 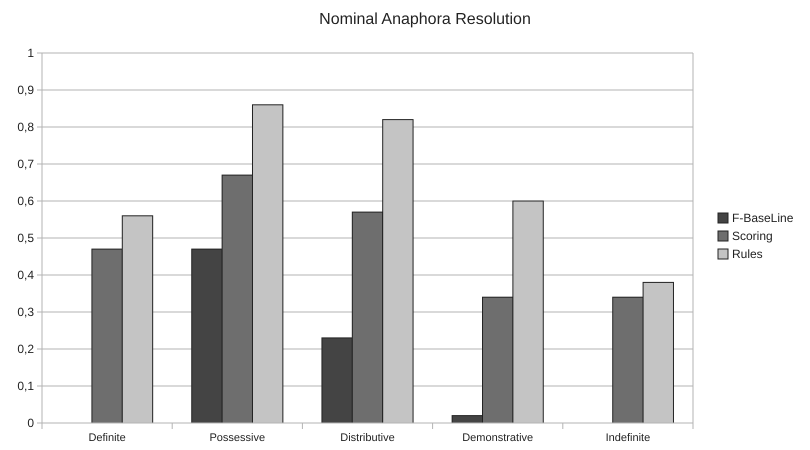 I want to click on y-tick-label: 0,2, so click(x=25, y=349).